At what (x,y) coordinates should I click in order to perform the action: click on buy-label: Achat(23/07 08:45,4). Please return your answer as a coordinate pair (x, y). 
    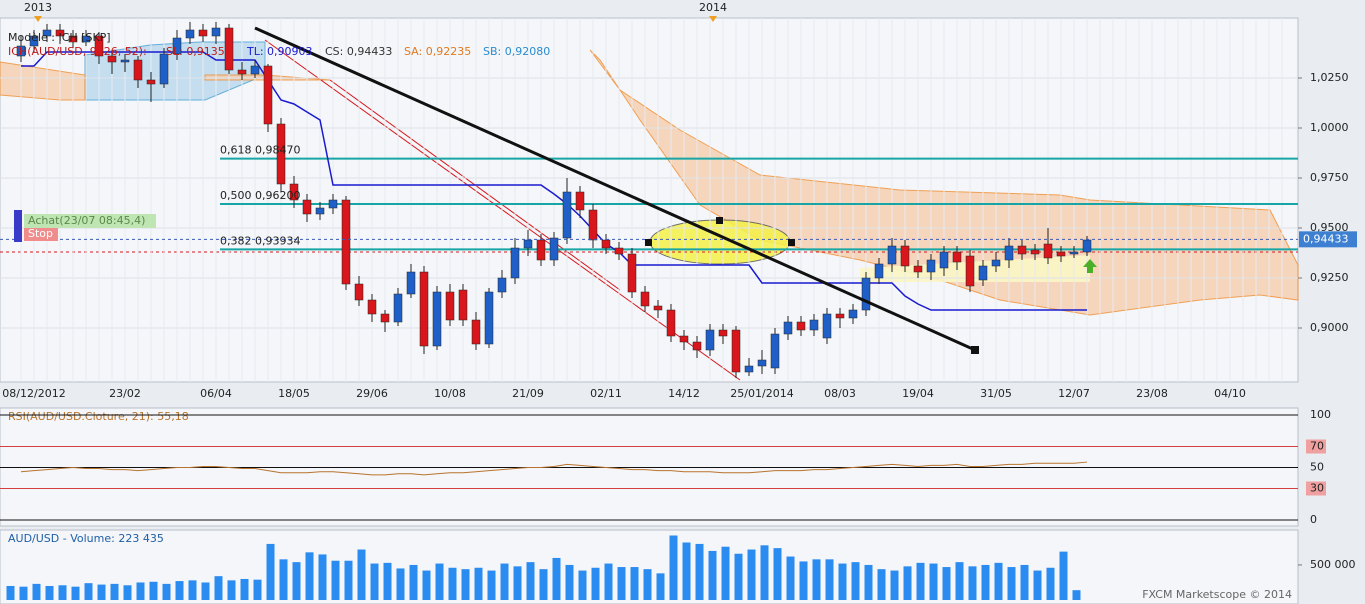
    Looking at the image, I should click on (86, 220).